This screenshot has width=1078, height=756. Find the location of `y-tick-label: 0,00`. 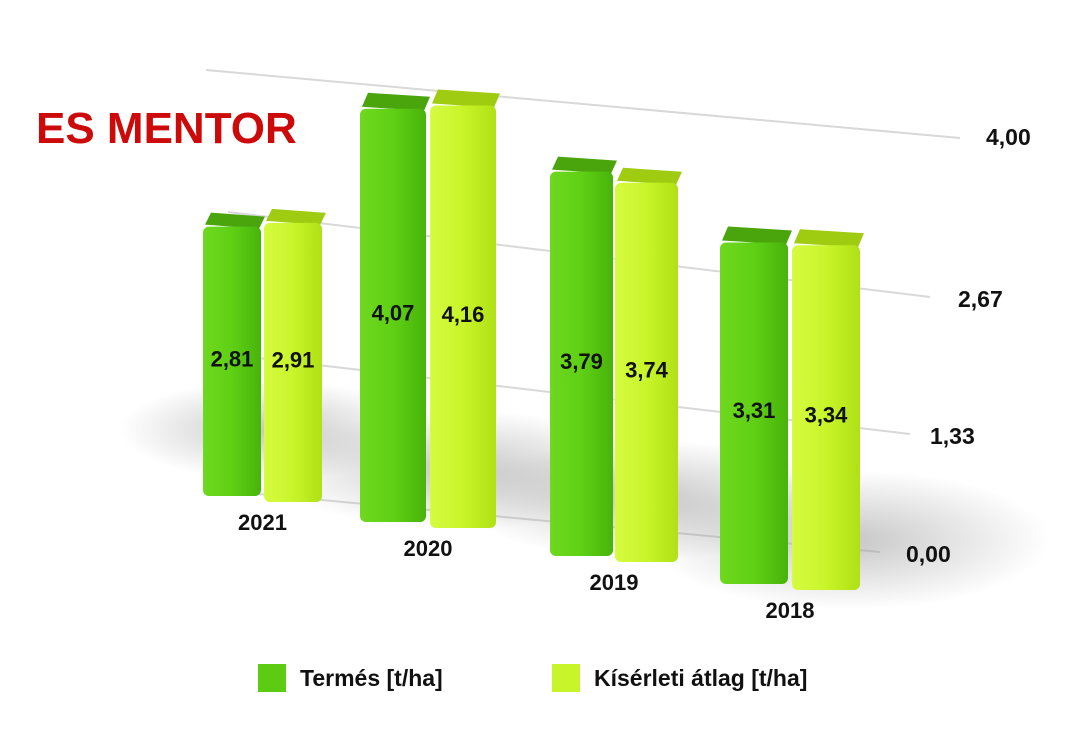

y-tick-label: 0,00 is located at coordinates (928, 554).